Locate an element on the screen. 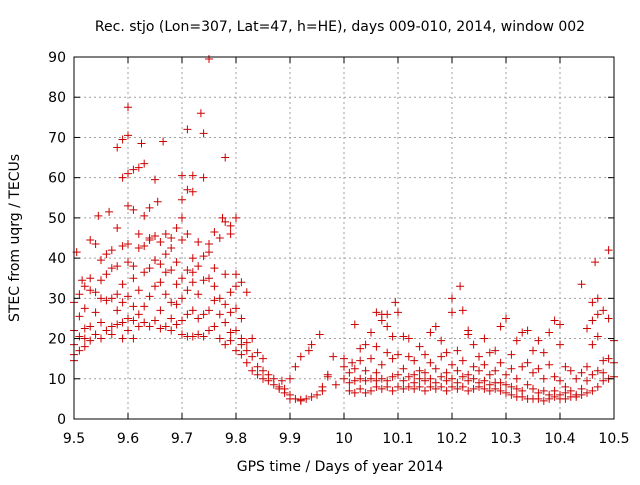  y-tick-label: 60 is located at coordinates (57, 179).